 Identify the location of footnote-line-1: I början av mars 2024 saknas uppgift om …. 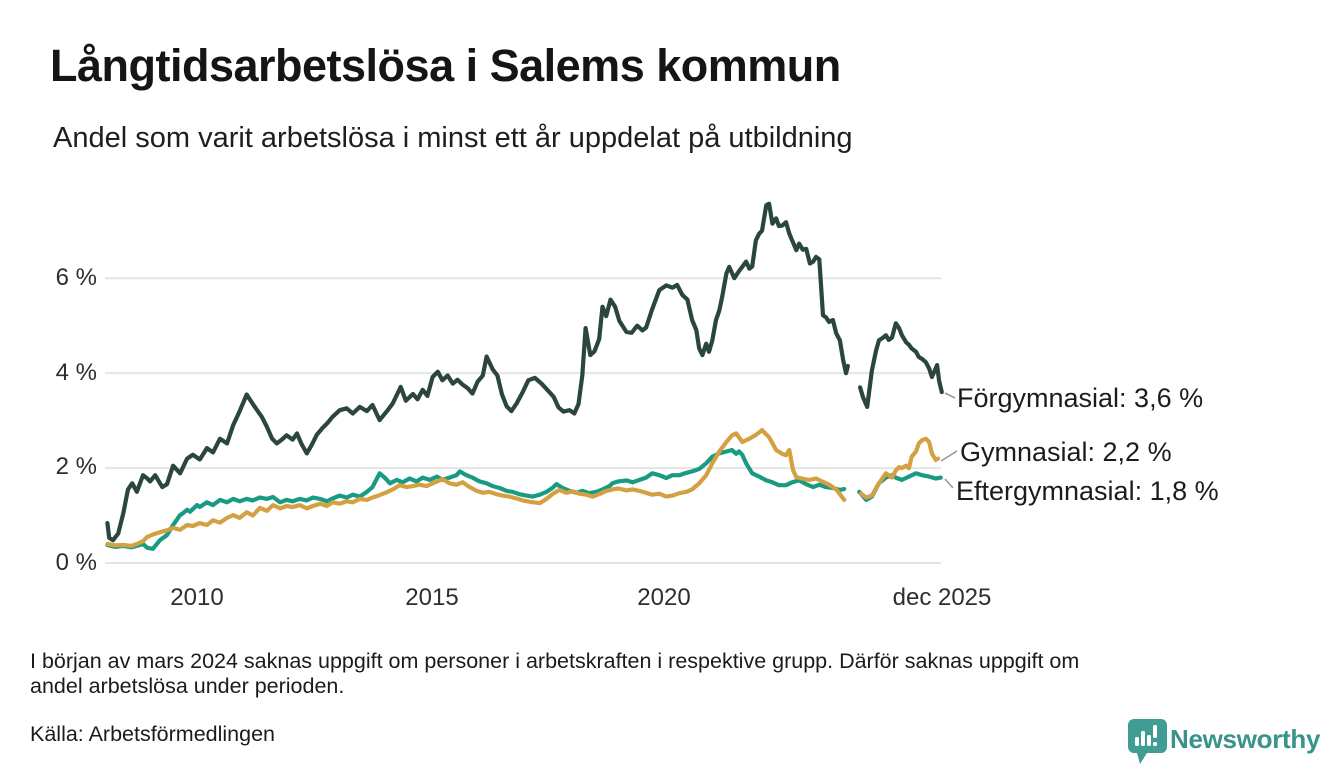
(555, 661).